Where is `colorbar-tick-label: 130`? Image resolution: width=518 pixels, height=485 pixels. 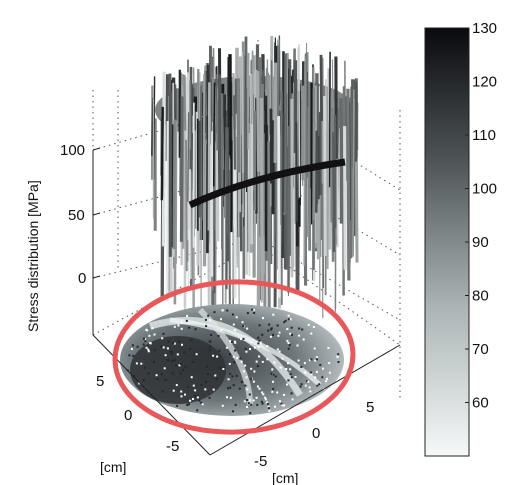
colorbar-tick-label: 130 is located at coordinates (484, 28).